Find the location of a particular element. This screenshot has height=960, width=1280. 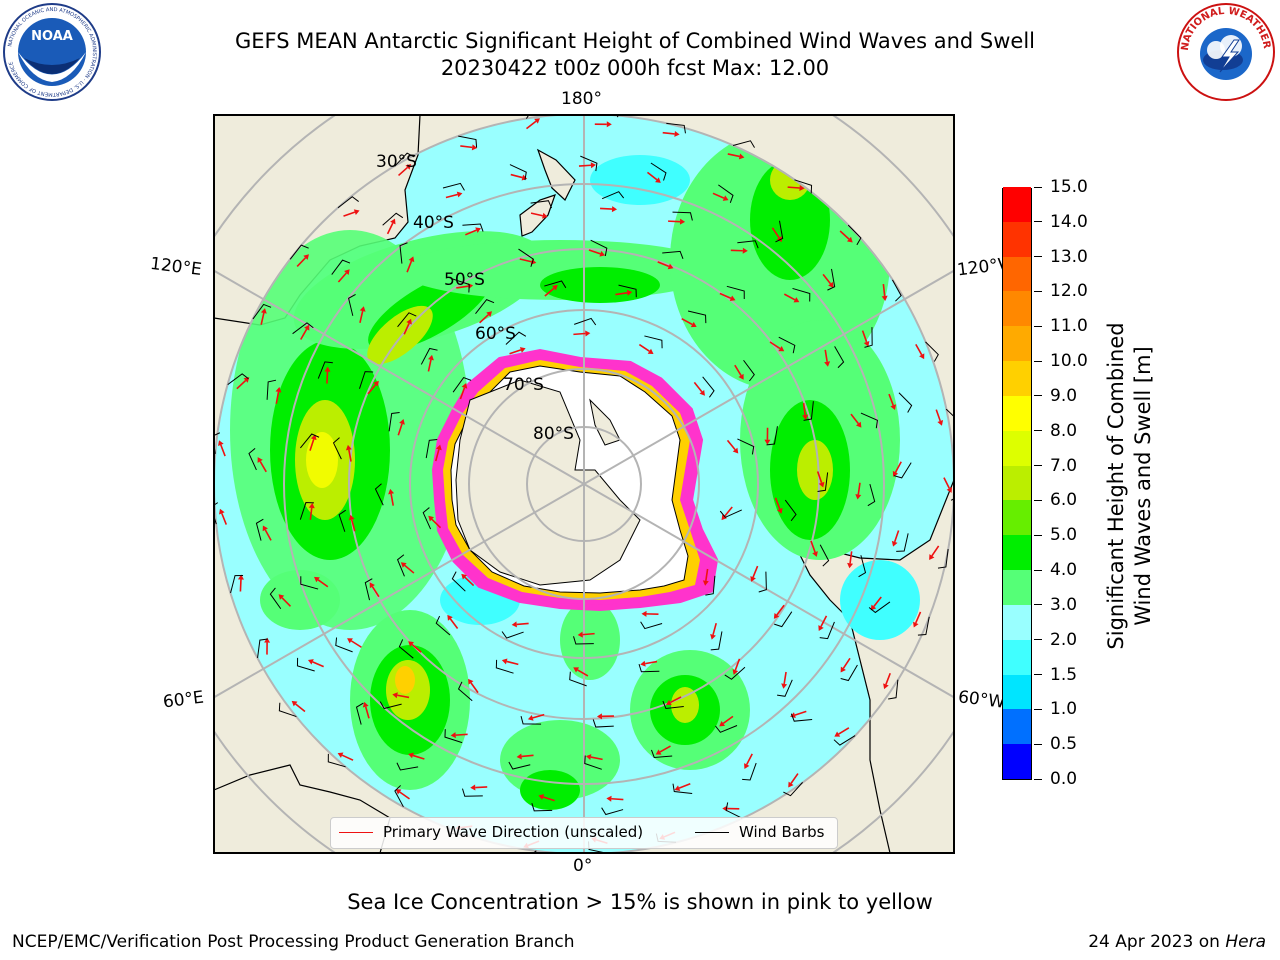

colorbar-tick-label: 0.5 is located at coordinates (1055, 744).